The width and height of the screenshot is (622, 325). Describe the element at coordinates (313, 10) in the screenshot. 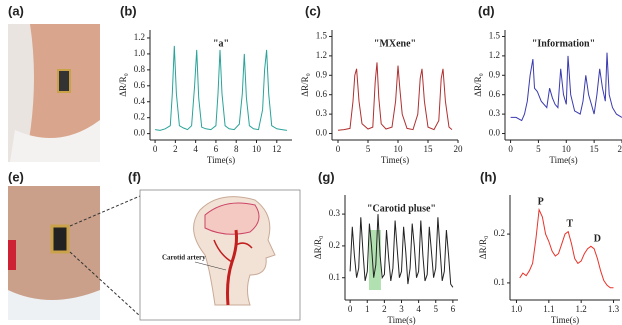

I see `panel-label: (c)` at that location.